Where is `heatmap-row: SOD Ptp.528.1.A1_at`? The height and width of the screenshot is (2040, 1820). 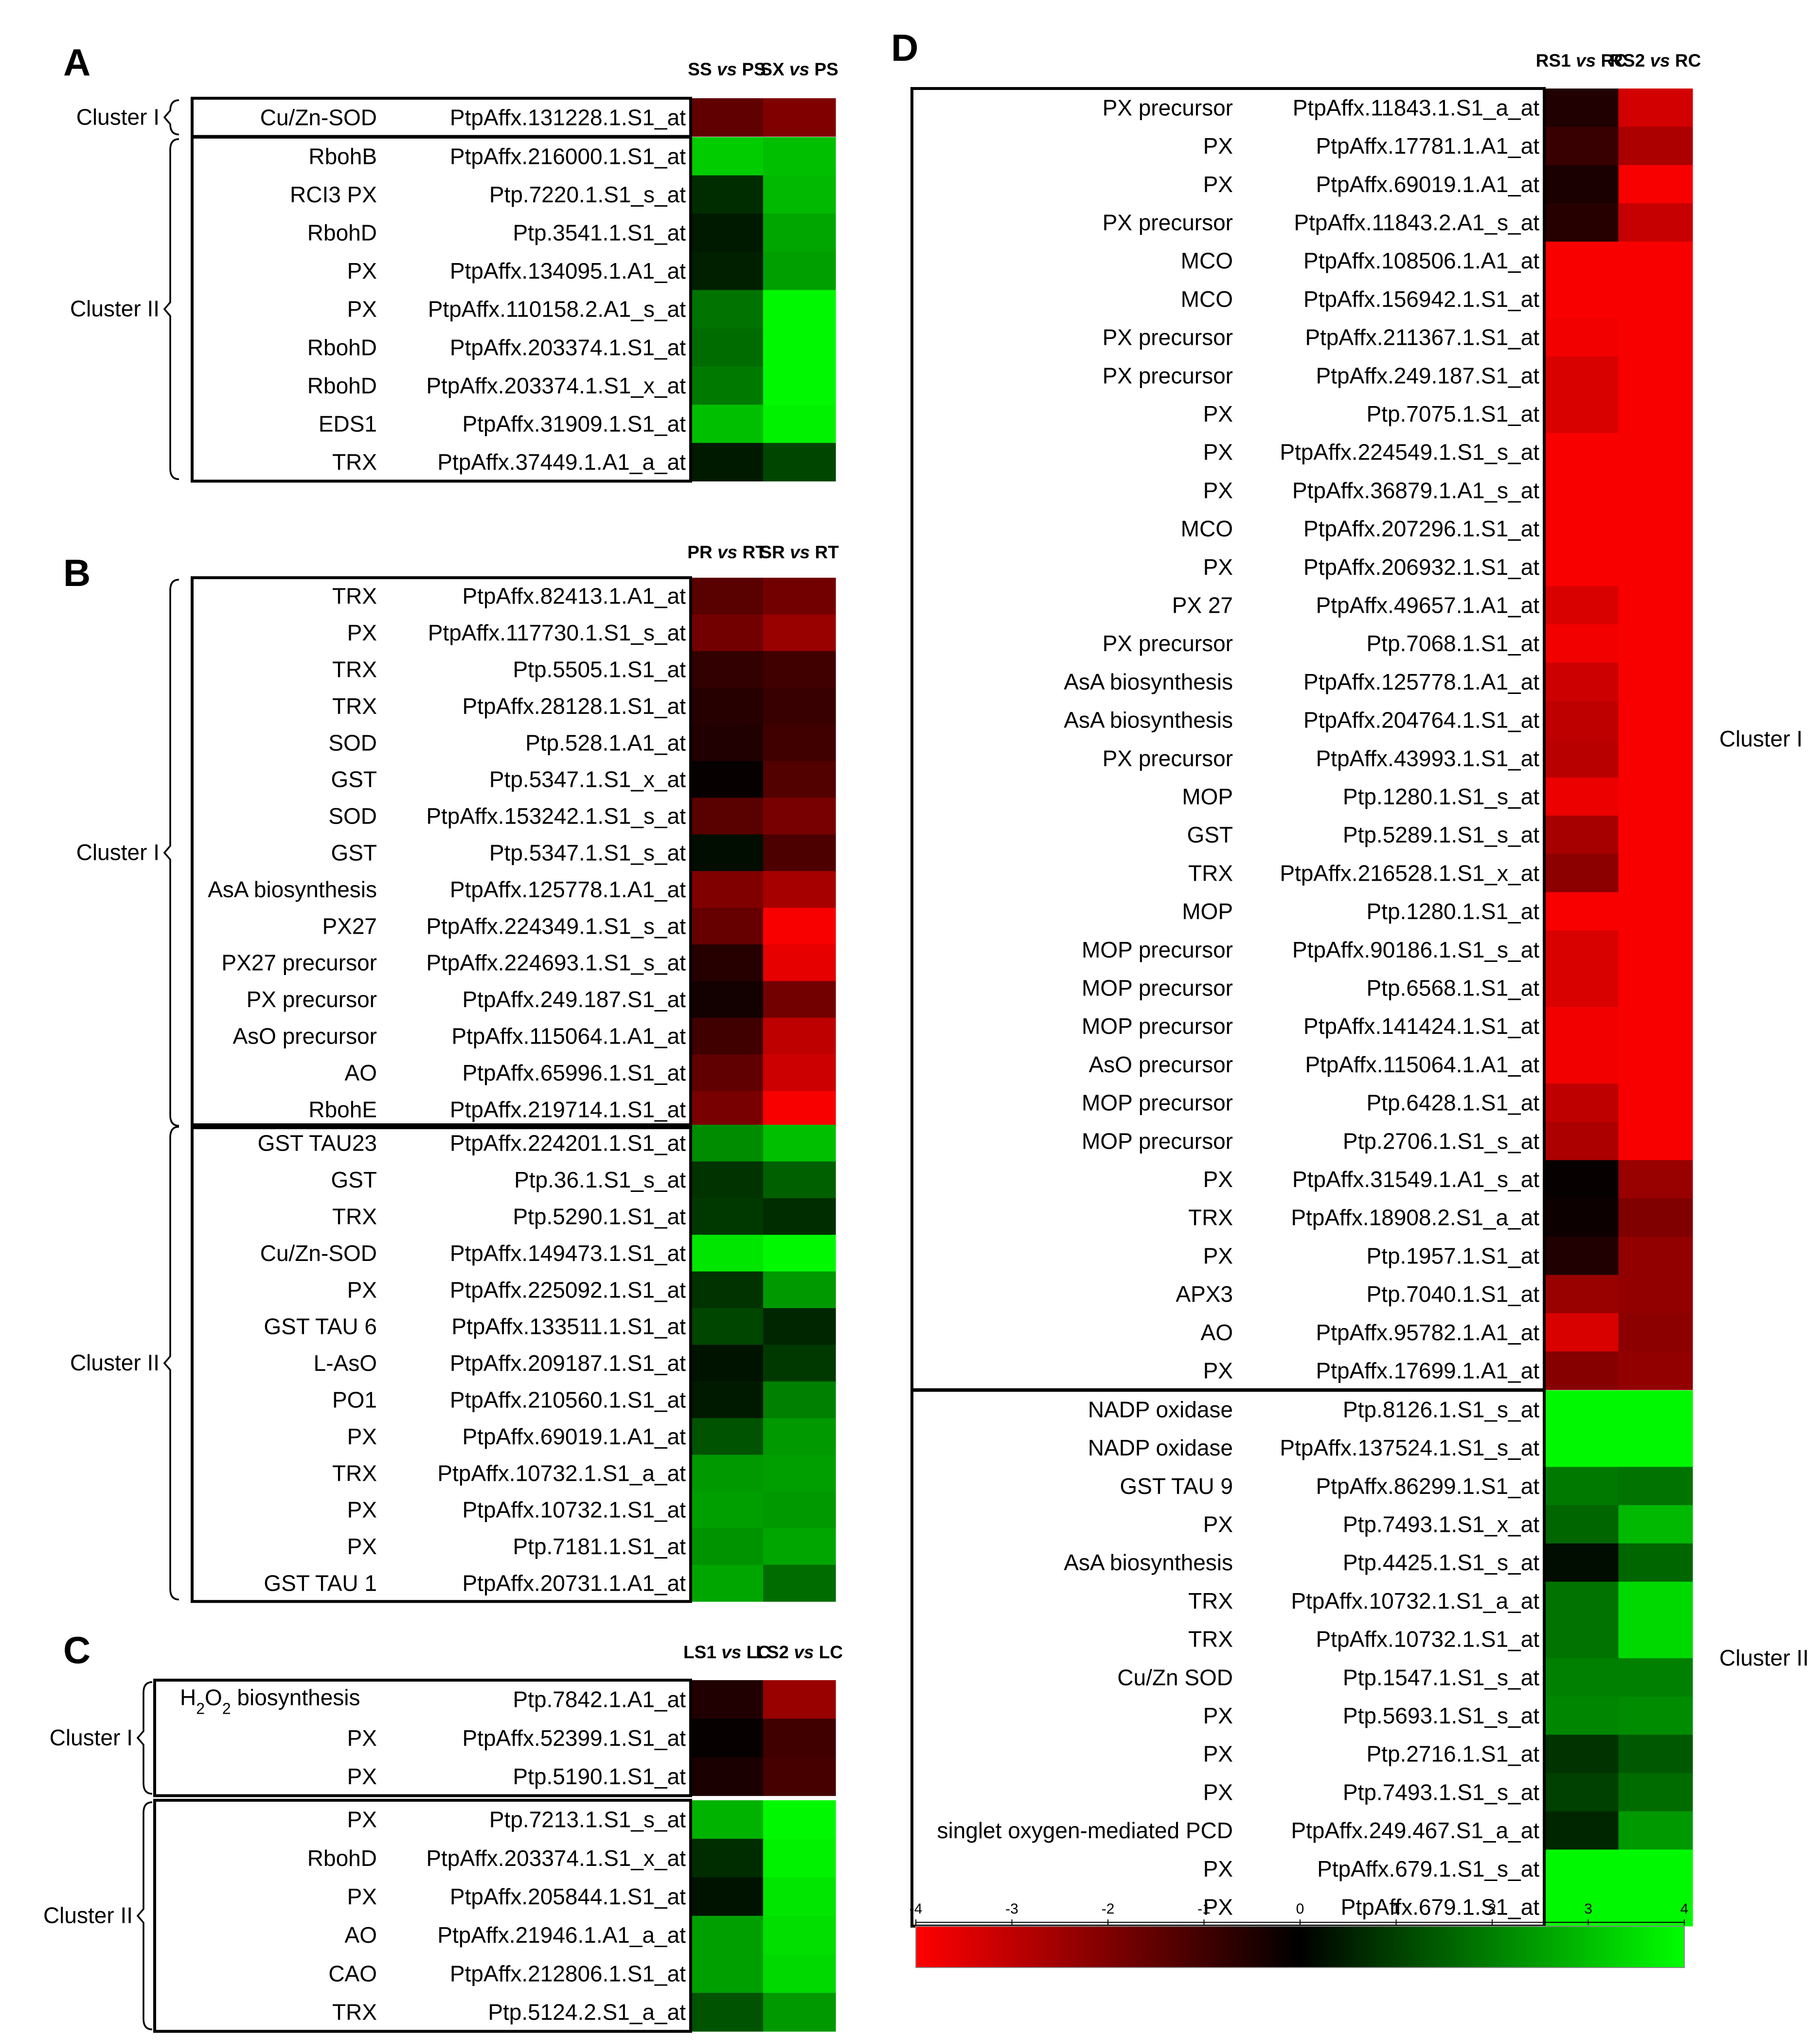
heatmap-row: SOD Ptp.528.1.A1_at is located at coordinates (582, 743).